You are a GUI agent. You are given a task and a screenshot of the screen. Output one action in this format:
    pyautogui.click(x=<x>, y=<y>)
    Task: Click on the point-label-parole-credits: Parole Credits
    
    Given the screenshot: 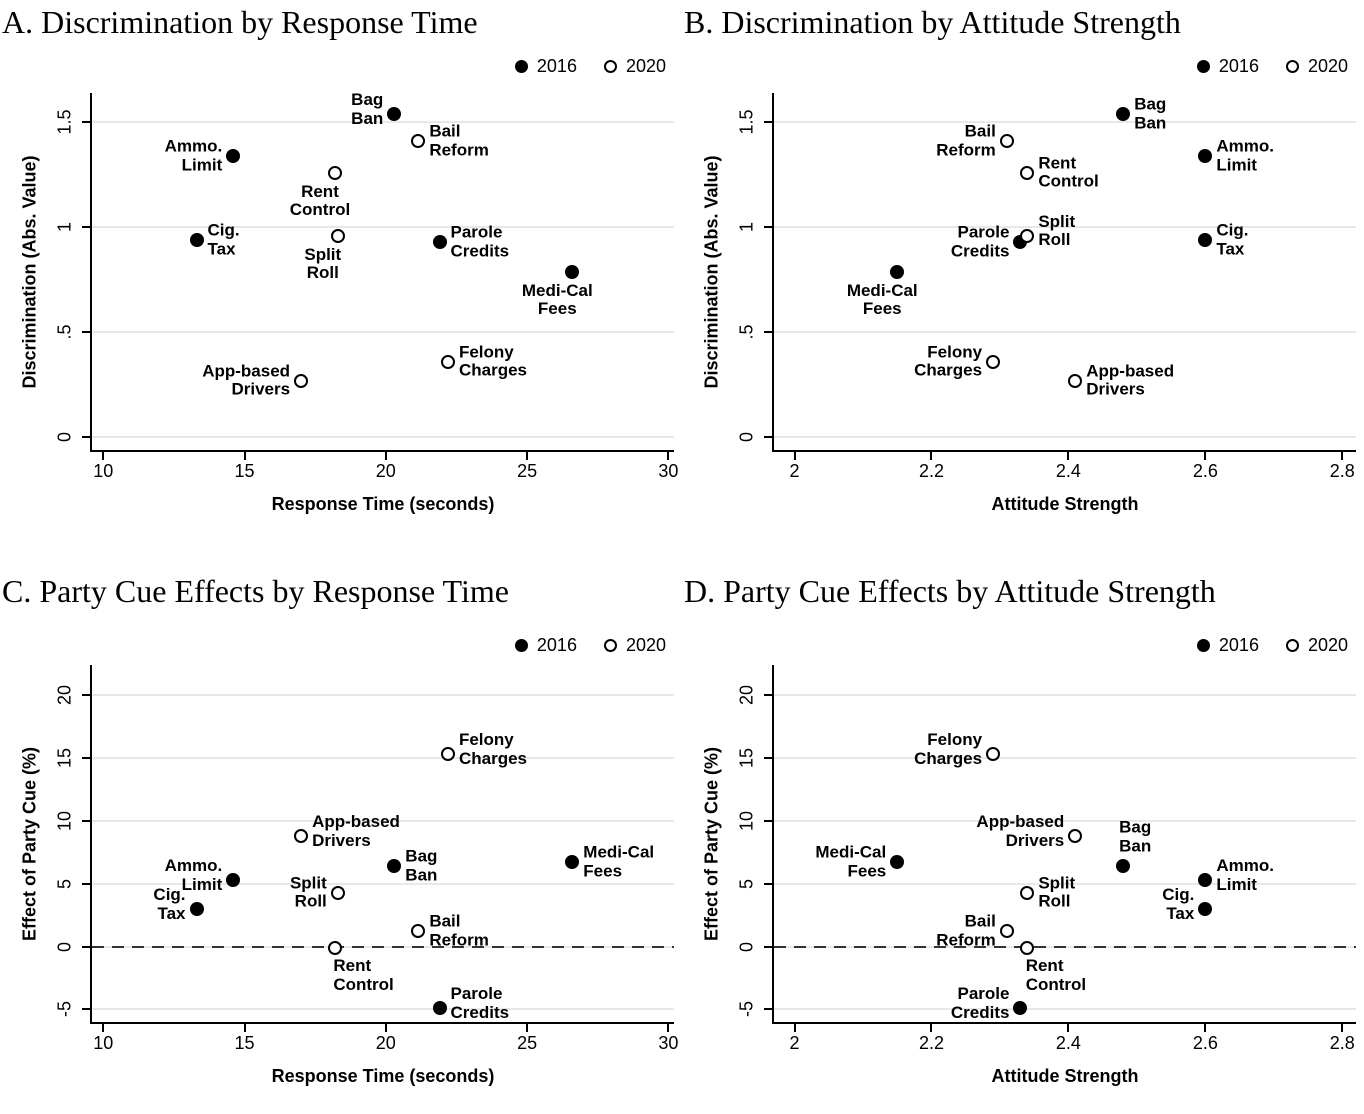 What is the action you would take?
    pyautogui.click(x=980, y=1003)
    